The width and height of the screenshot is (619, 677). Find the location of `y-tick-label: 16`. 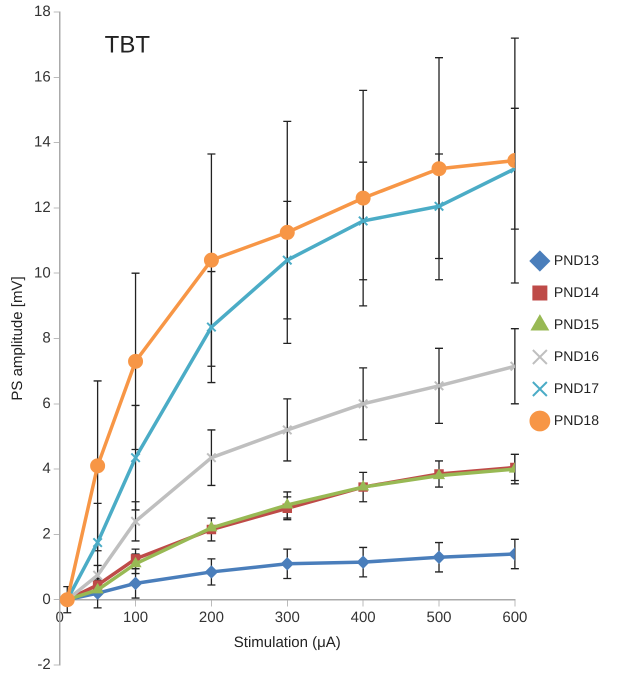

y-tick-label: 16 is located at coordinates (42, 77).